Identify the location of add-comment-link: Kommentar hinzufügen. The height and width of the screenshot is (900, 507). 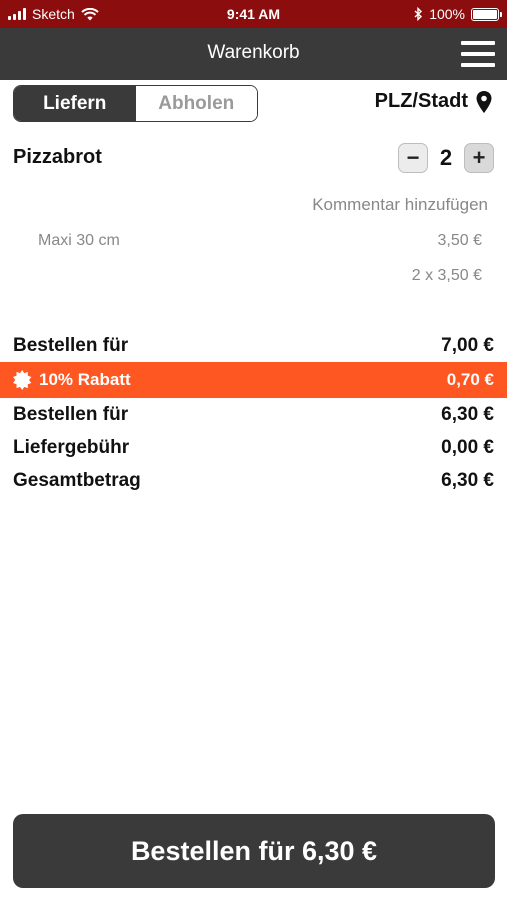
(400, 204).